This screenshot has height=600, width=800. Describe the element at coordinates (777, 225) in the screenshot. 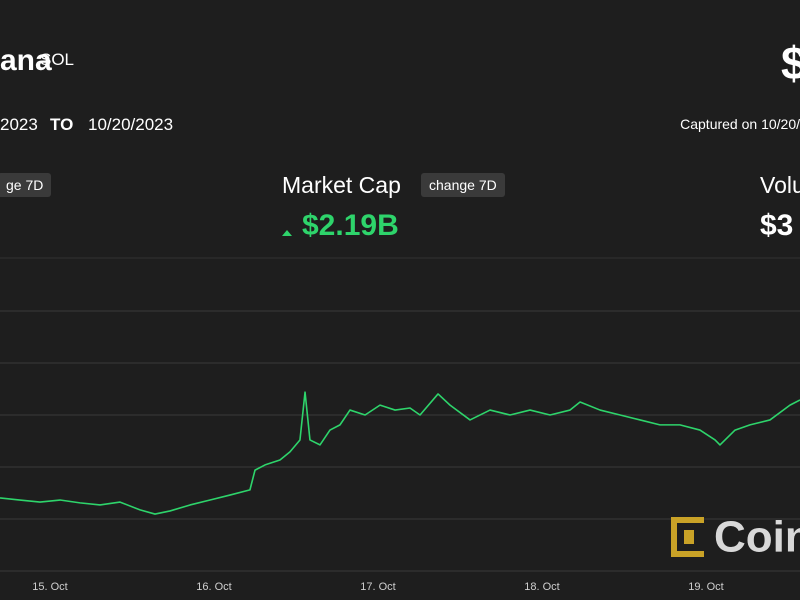

I see `stat-value: $3` at that location.